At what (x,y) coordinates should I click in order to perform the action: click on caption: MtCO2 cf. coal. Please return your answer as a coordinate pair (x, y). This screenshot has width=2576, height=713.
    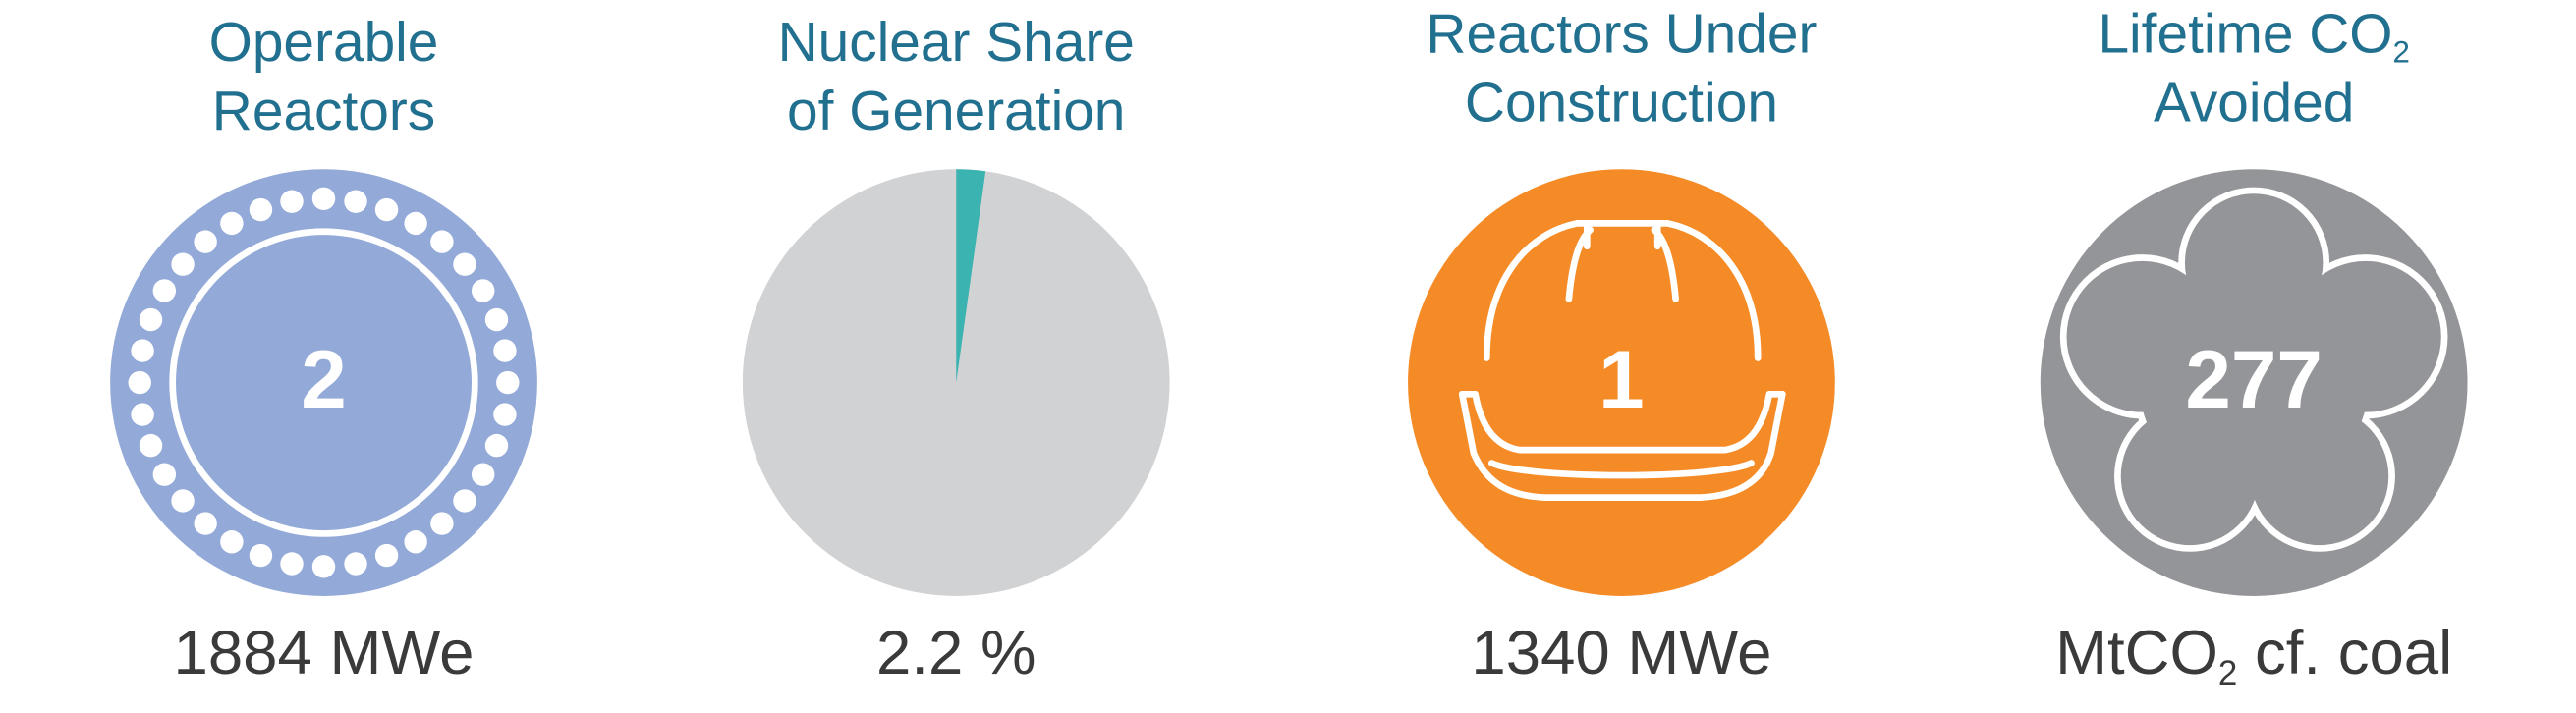
    Looking at the image, I should click on (2253, 655).